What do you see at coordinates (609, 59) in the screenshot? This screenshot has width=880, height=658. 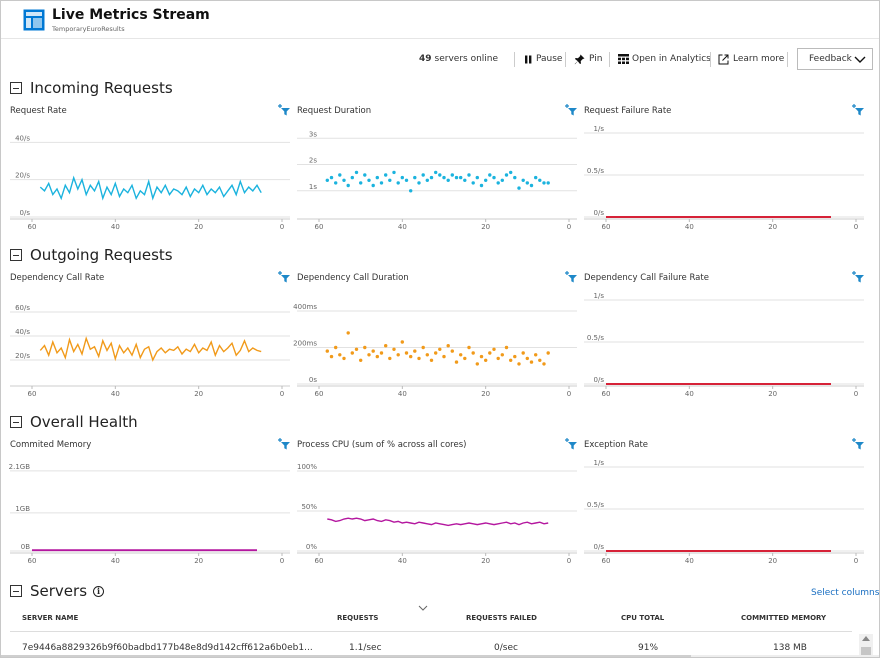 I see `toolbar-divider` at bounding box center [609, 59].